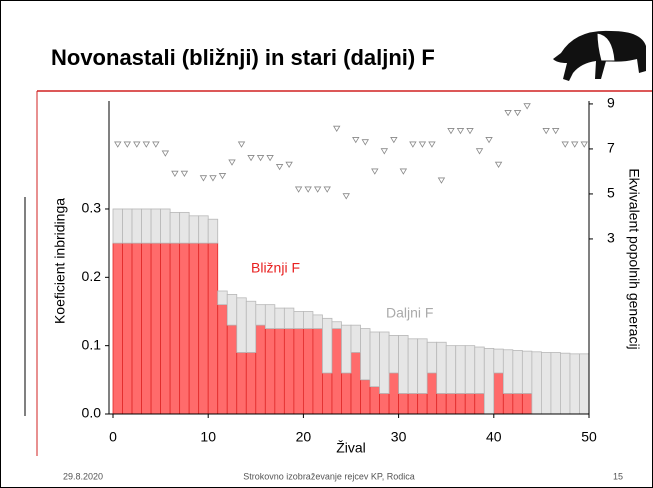 The width and height of the screenshot is (653, 488). What do you see at coordinates (304, 437) in the screenshot?
I see `x-tick-label: 20` at bounding box center [304, 437].